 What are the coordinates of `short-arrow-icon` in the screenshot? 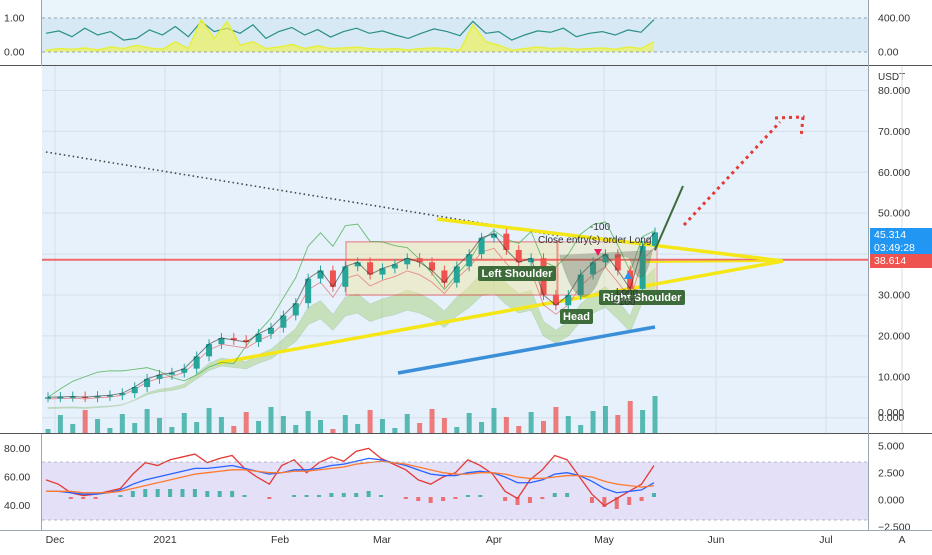 It's located at (598, 252).